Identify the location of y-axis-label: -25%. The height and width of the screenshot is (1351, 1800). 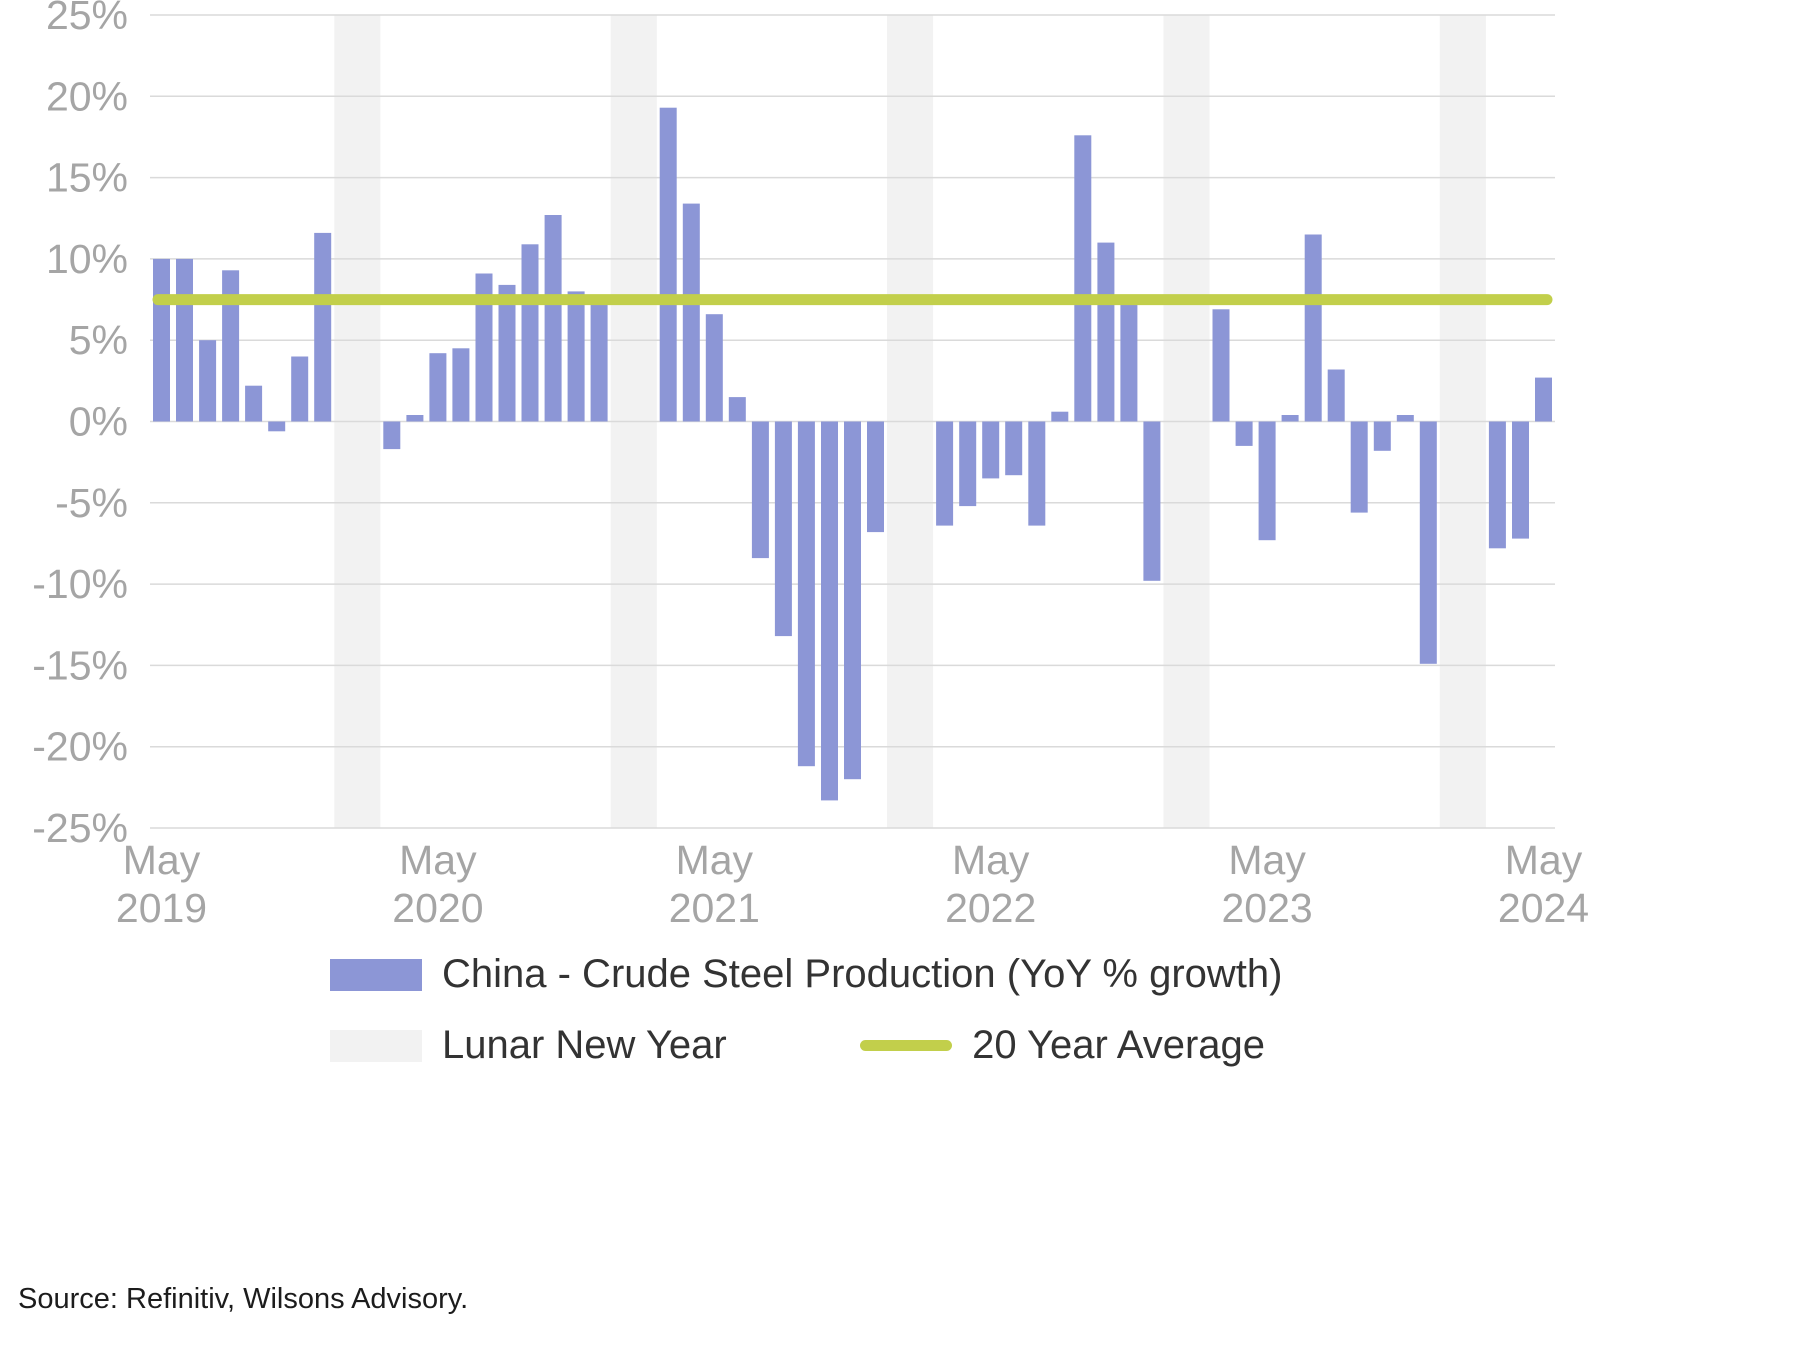
(80, 828).